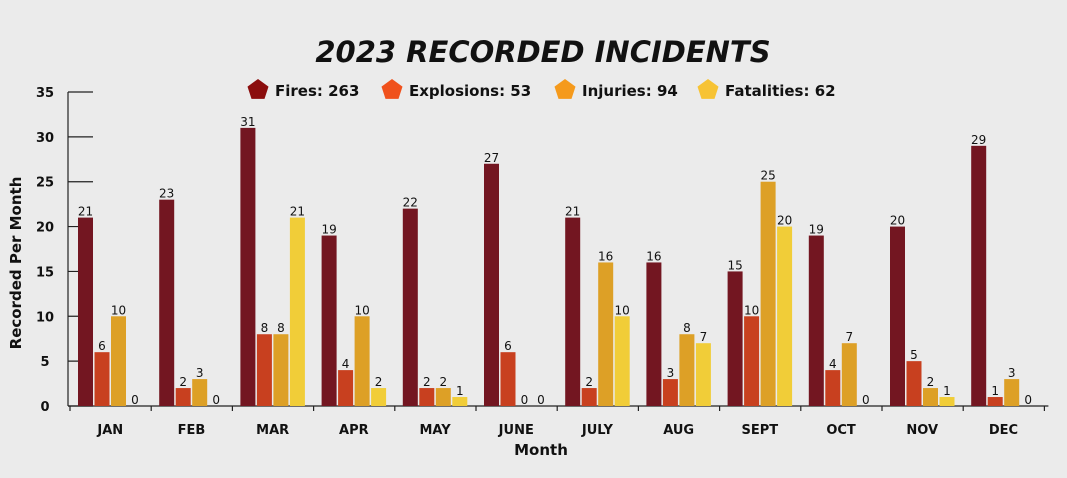 This screenshot has height=478, width=1067. Describe the element at coordinates (597, 430) in the screenshot. I see `x-tick-label: JULY` at that location.